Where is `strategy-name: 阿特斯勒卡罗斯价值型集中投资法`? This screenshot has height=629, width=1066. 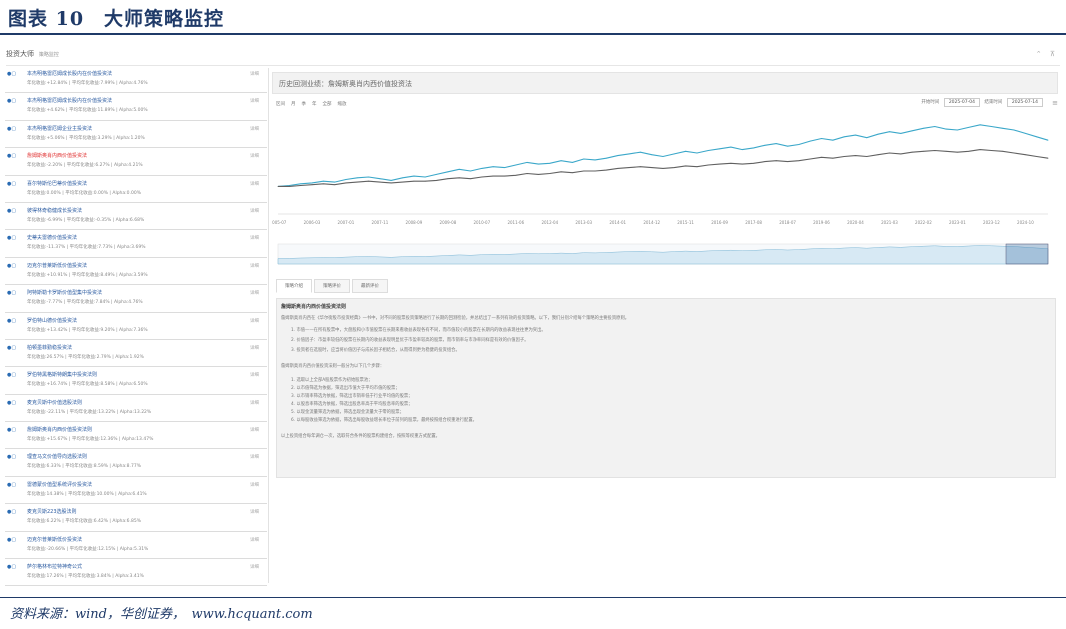 strategy-name: 阿特斯勒卡罗斯价值型集中投资法 is located at coordinates (65, 293).